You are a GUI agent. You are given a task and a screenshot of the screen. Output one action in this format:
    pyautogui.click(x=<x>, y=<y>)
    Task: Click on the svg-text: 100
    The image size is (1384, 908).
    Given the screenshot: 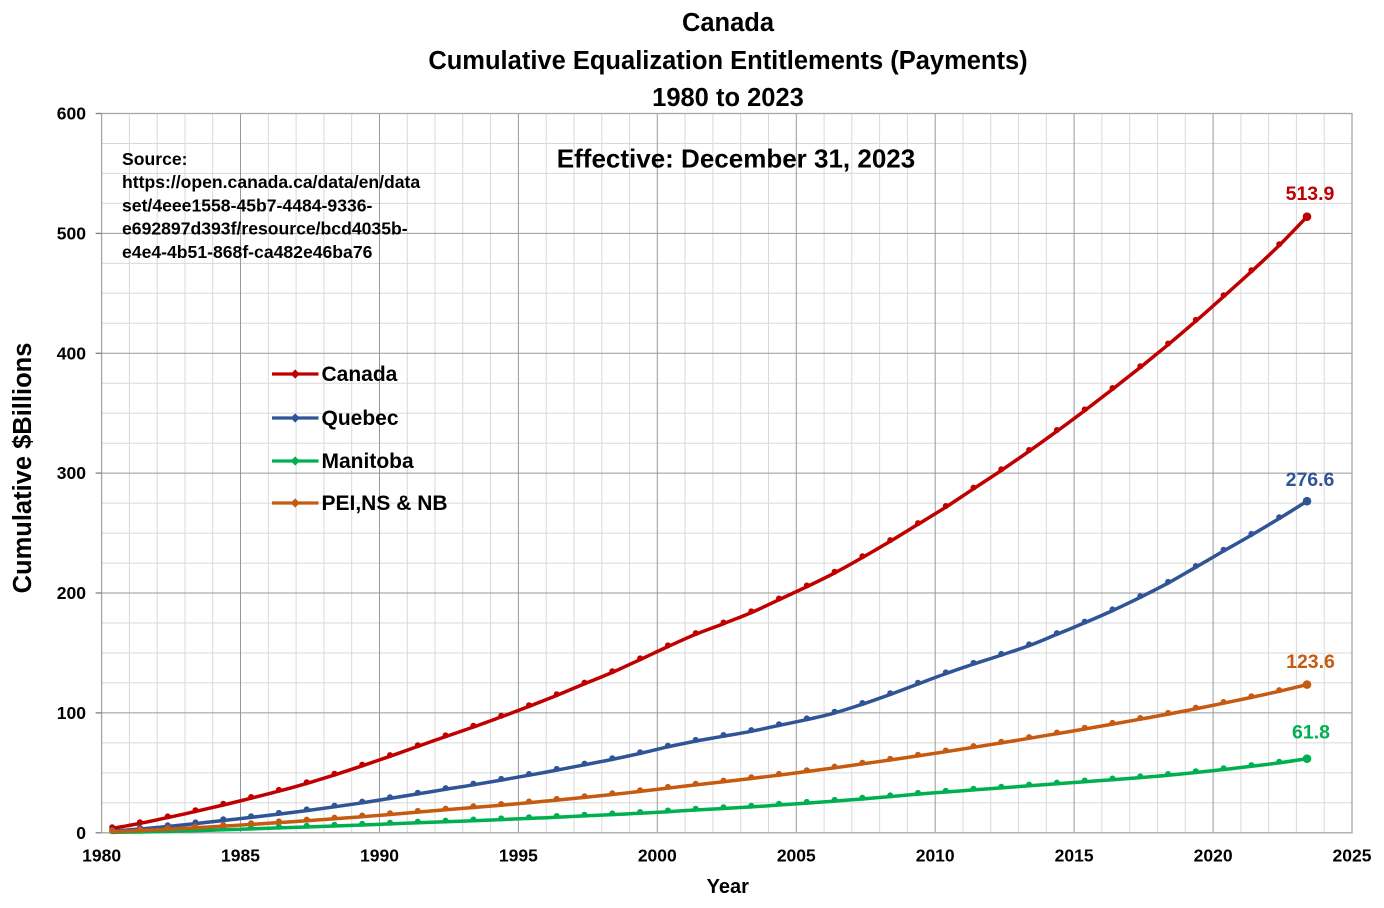 What is the action you would take?
    pyautogui.click(x=71, y=713)
    